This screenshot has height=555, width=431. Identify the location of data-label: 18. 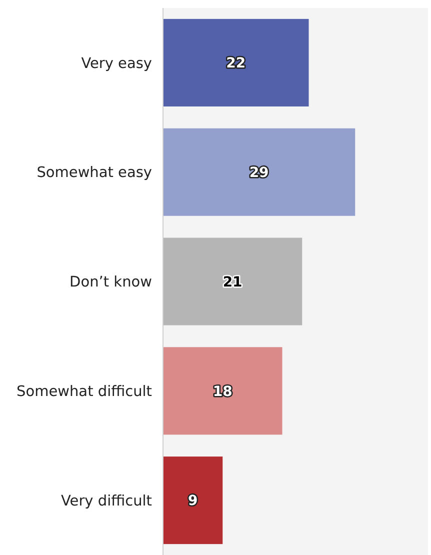
(222, 392).